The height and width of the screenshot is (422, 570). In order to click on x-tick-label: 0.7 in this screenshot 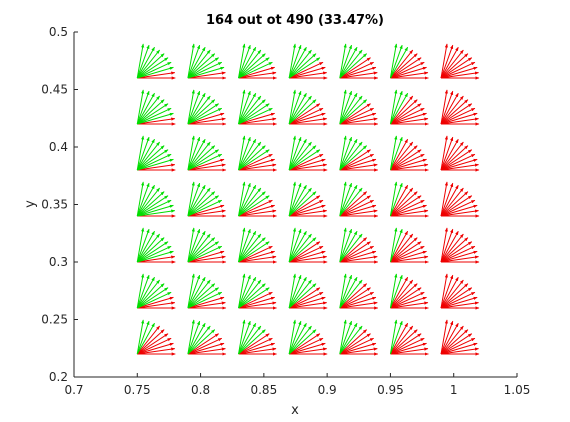, I will do `click(73, 390)`.